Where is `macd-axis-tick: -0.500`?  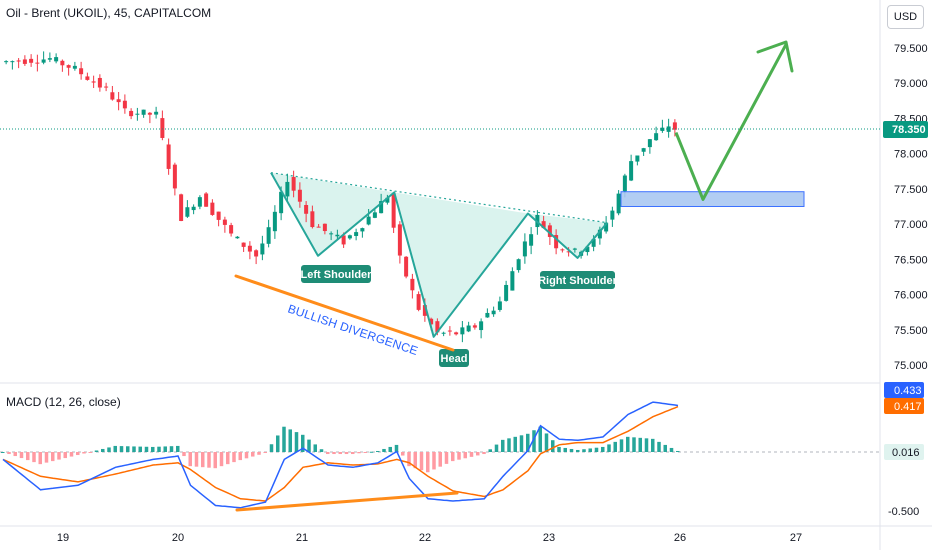 macd-axis-tick: -0.500 is located at coordinates (903, 512).